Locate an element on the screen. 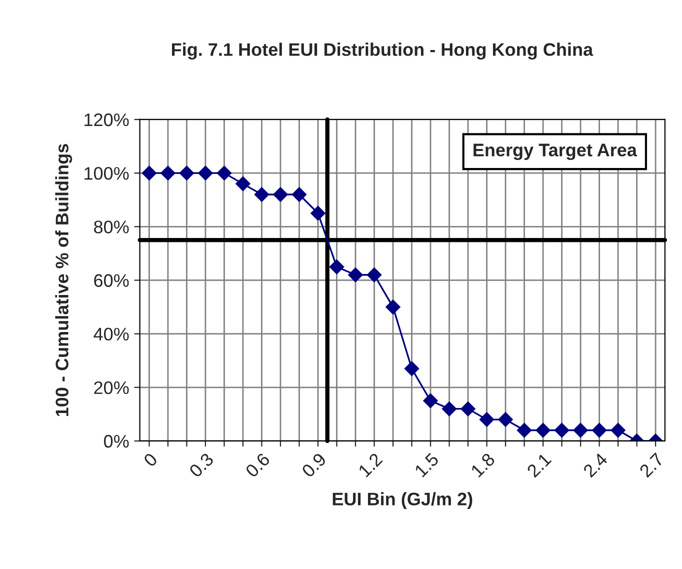 This screenshot has width=682, height=569. x-tick-label: 2.7 is located at coordinates (651, 465).